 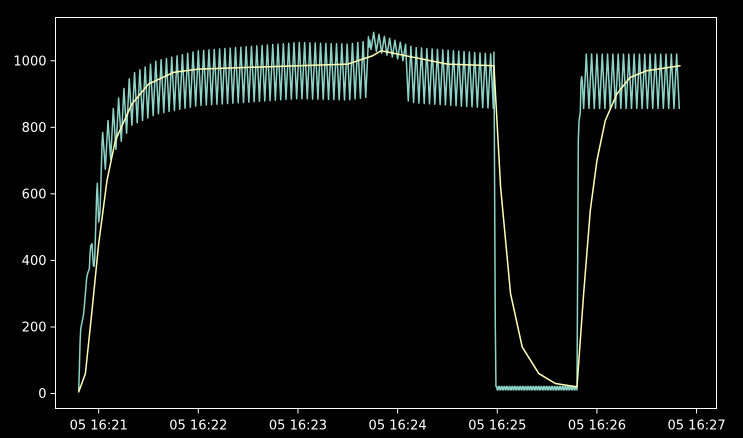 I want to click on y-tick-label: 0, so click(x=42, y=394).